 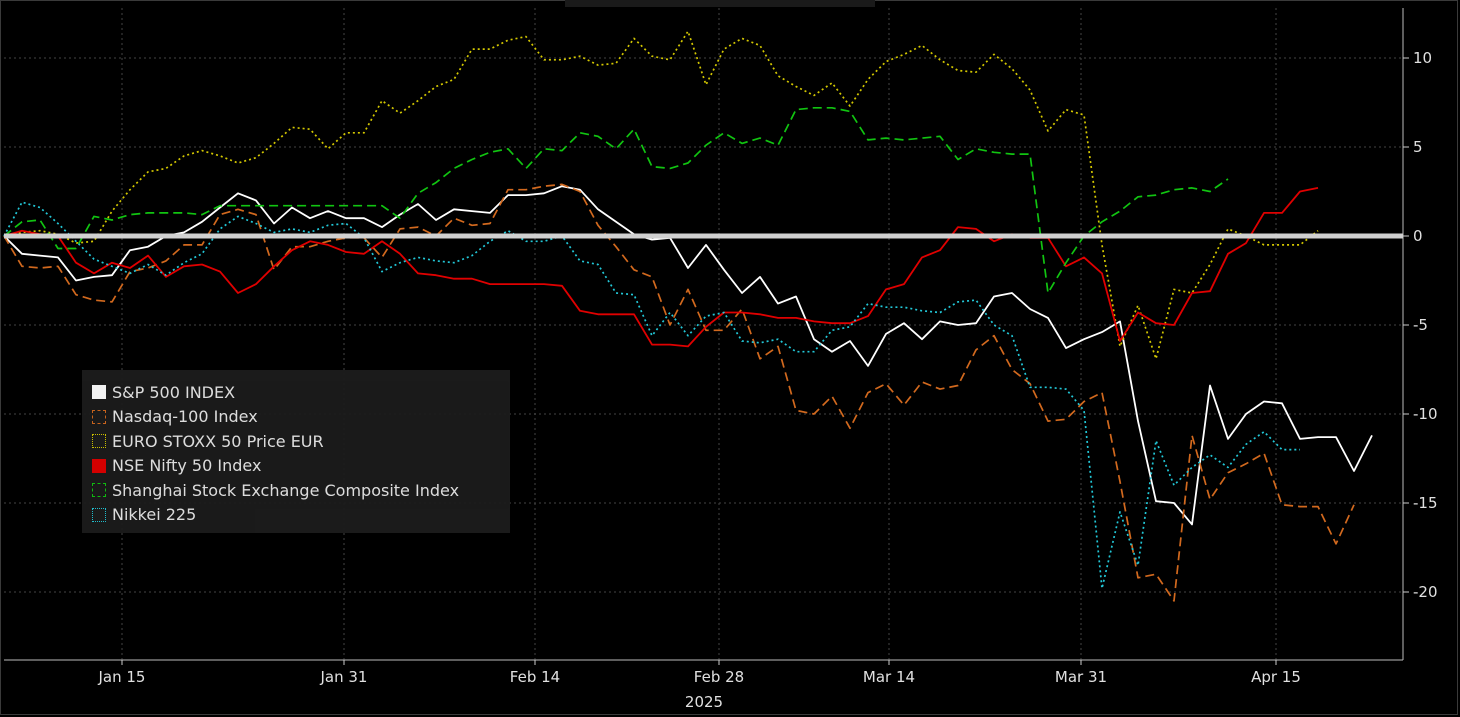 I want to click on legend-item: Shanghai Stock Exchange Composite Index, so click(x=275, y=490).